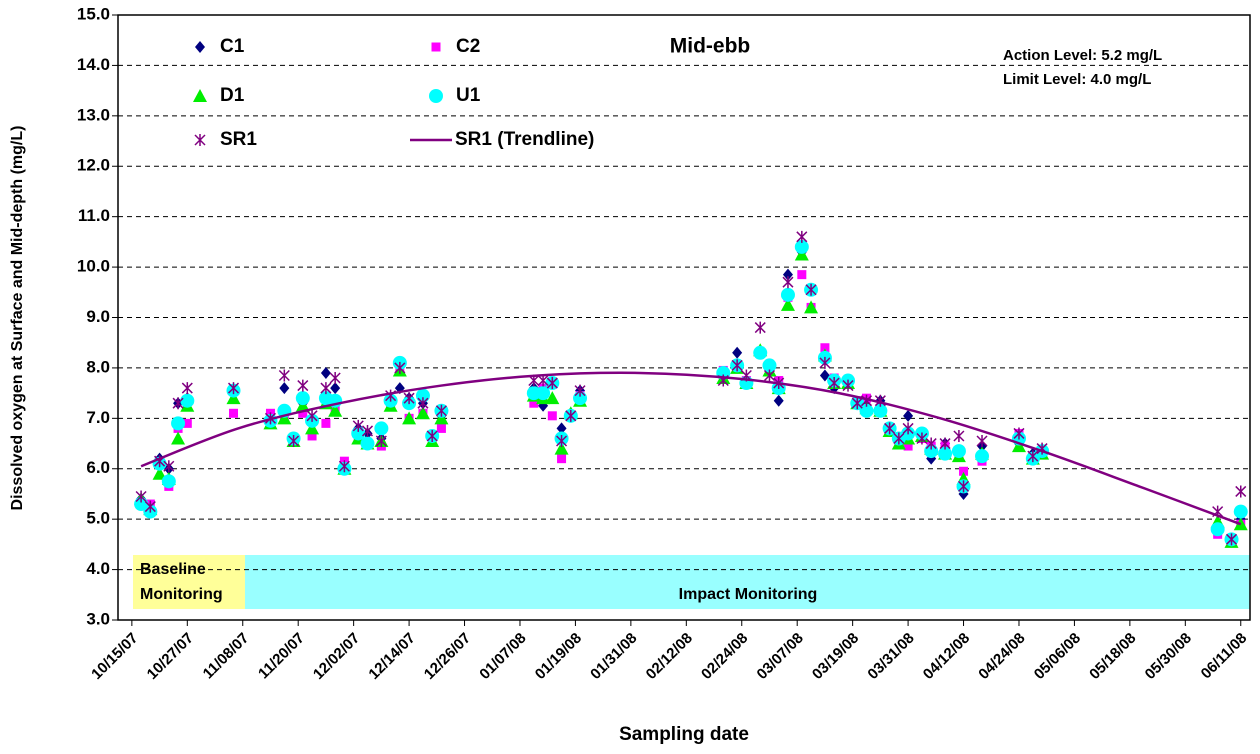  Describe the element at coordinates (946, 656) in the screenshot. I see `x-tick-label: 04/12/08` at that location.